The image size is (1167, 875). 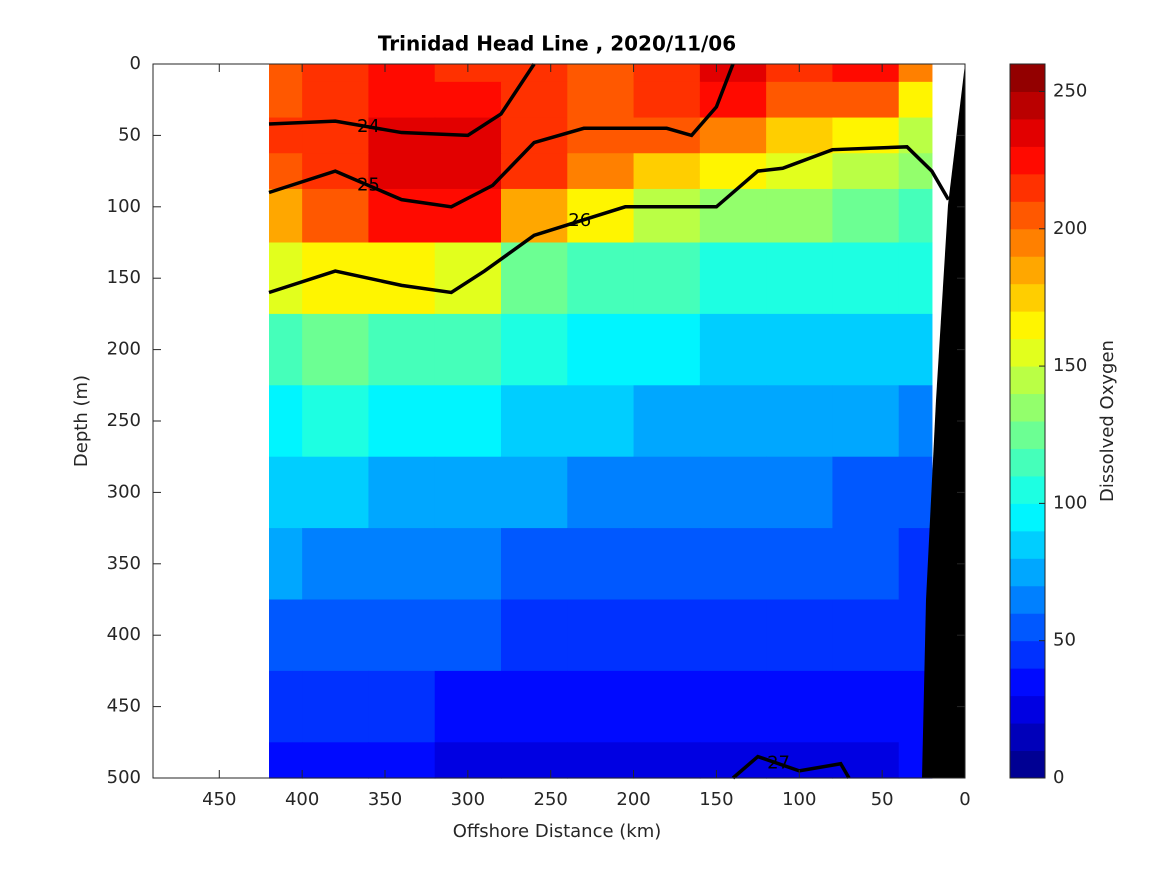 What do you see at coordinates (716, 799) in the screenshot?
I see `x-tick-label: 150` at bounding box center [716, 799].